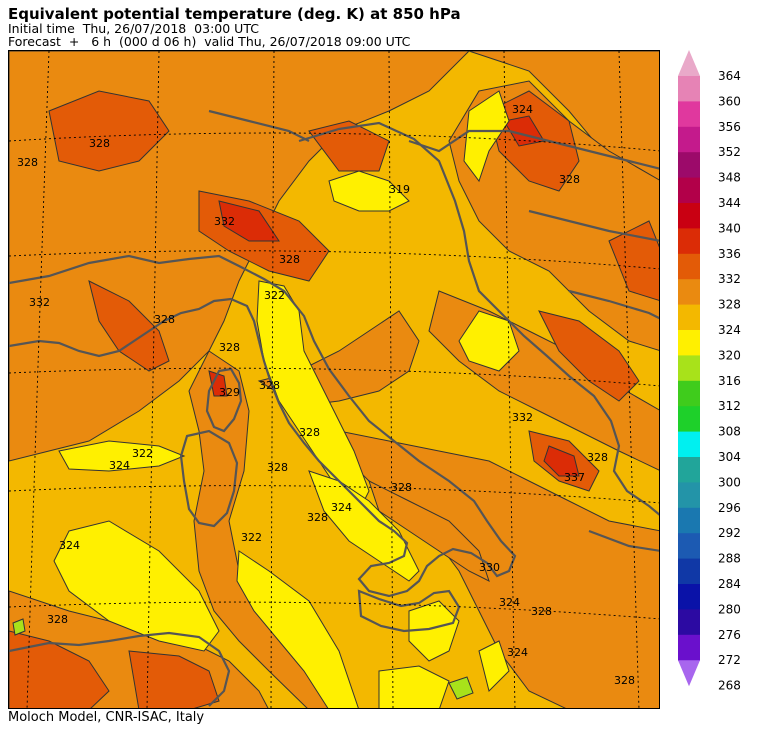  I want to click on contour-label: 330, so click(489, 567).